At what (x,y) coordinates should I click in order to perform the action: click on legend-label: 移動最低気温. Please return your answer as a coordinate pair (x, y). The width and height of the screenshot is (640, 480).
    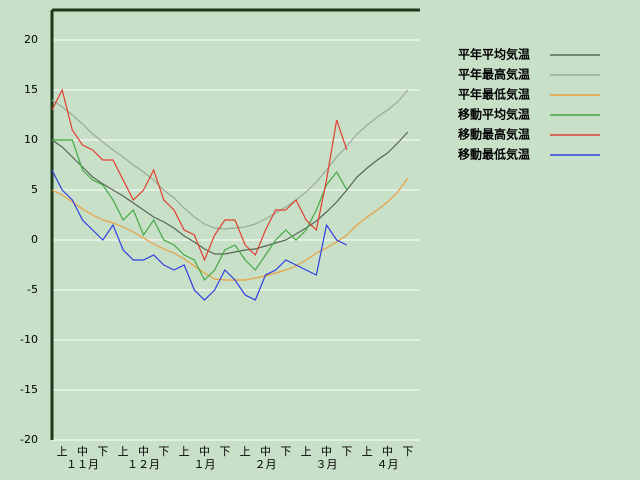
    Looking at the image, I should click on (494, 154).